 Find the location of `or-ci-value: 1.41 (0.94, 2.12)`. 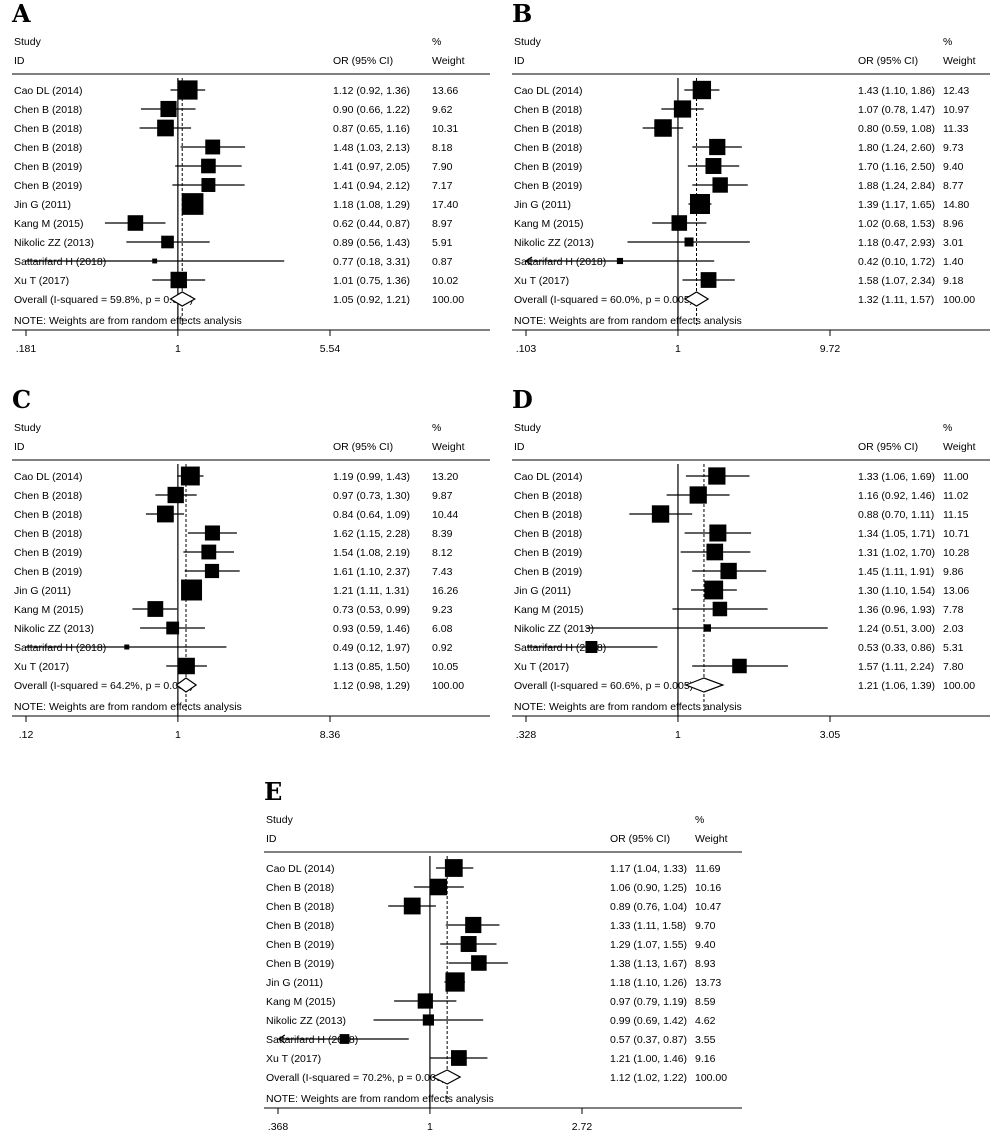

or-ci-value: 1.41 (0.94, 2.12) is located at coordinates (371, 186).